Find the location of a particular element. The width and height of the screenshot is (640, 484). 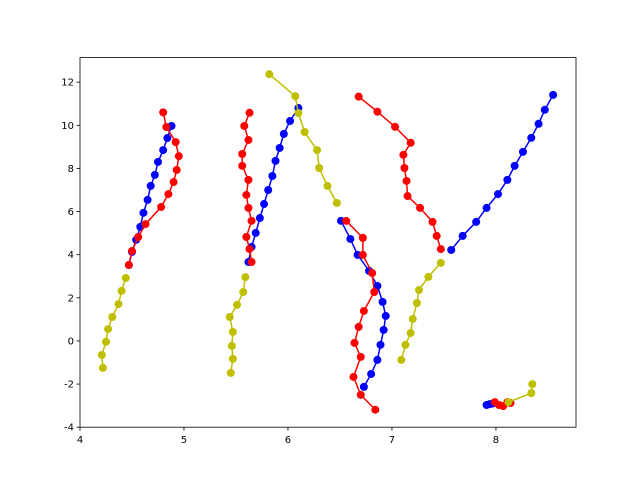

x-tick-label: 8 is located at coordinates (496, 440).